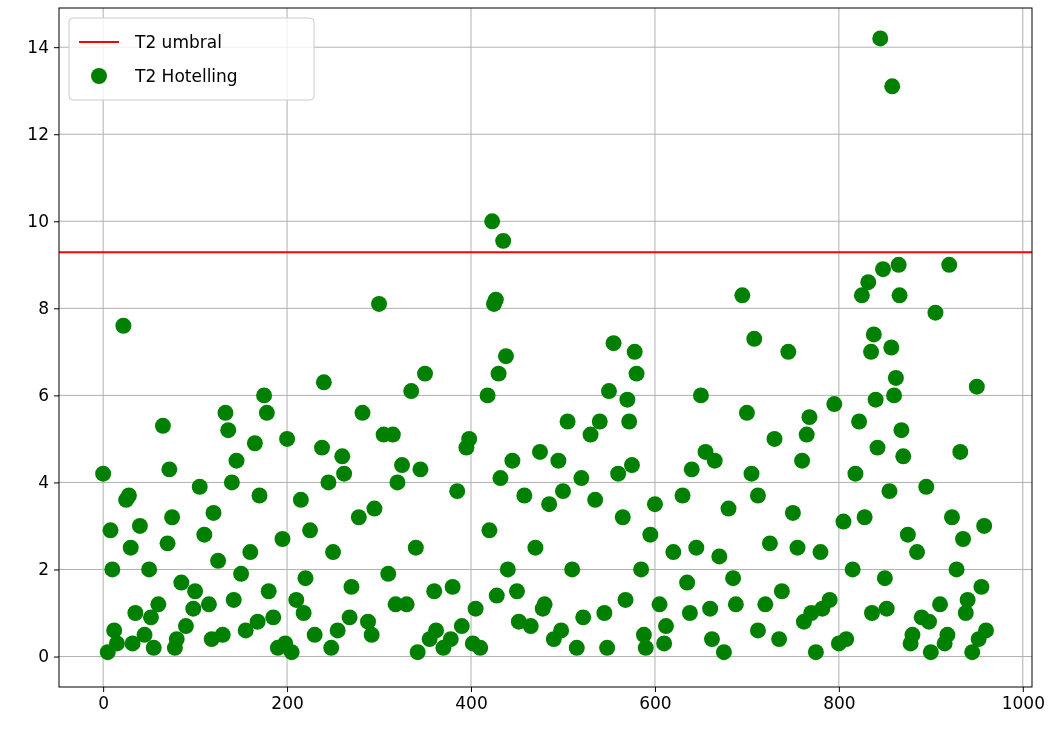  I want to click on y-tick-label: 0, so click(43, 656).